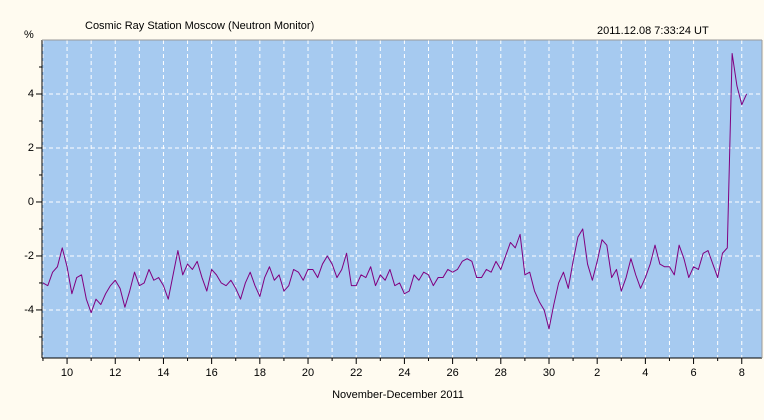 This screenshot has height=420, width=764. Describe the element at coordinates (31, 202) in the screenshot. I see `y-tick-label: 0` at that location.